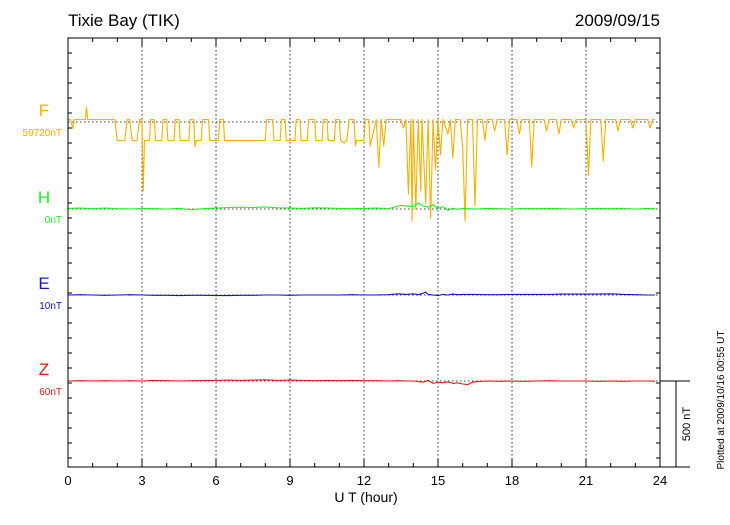  What do you see at coordinates (42, 133) in the screenshot?
I see `series-baseline-f: 59720nT` at bounding box center [42, 133].